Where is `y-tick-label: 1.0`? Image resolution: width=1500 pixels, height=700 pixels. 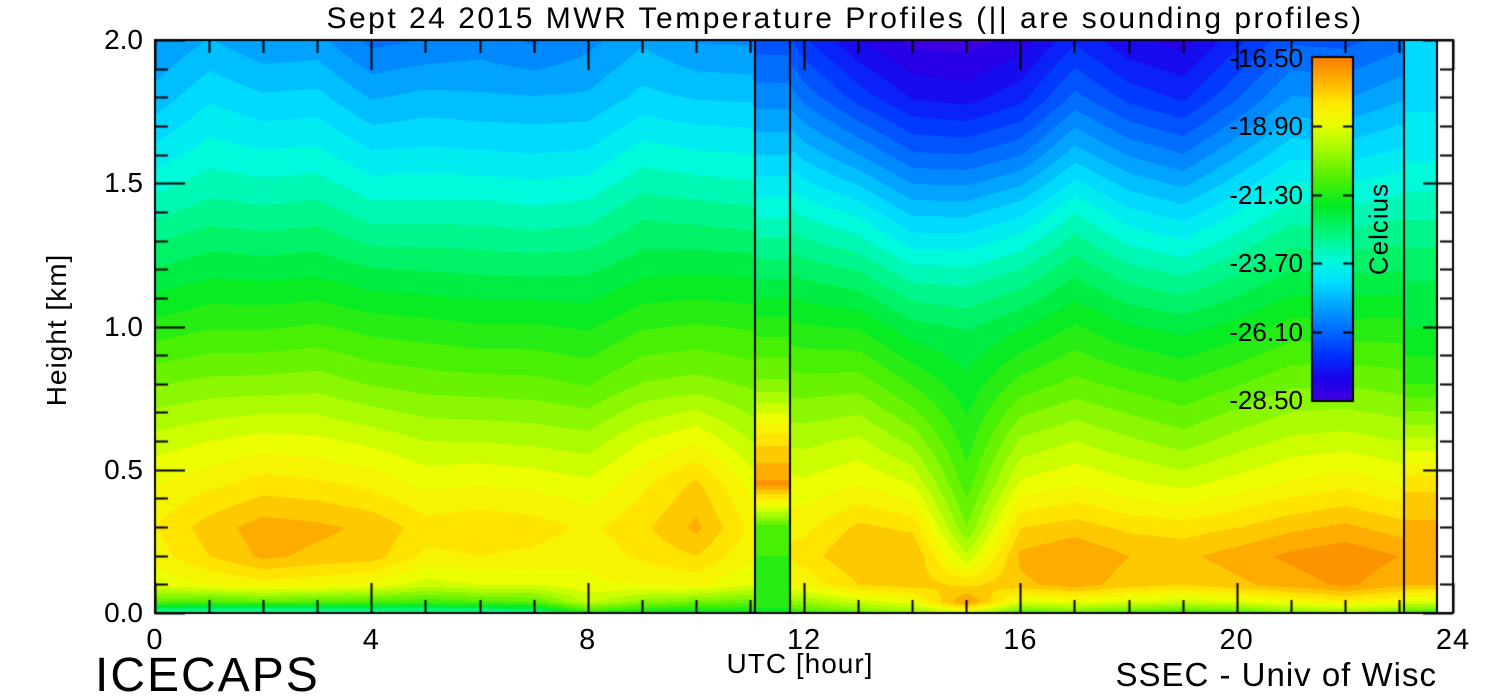
y-tick-label: 1.0 is located at coordinates (123, 326).